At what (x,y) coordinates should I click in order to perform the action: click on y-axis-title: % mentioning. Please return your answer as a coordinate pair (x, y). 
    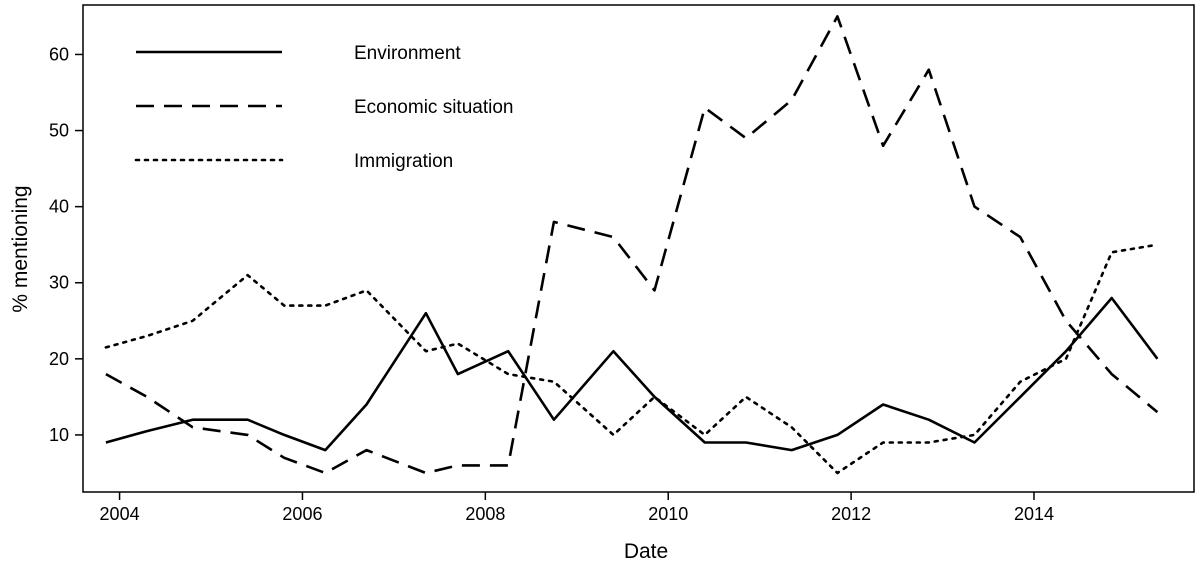
    Looking at the image, I should click on (20, 248).